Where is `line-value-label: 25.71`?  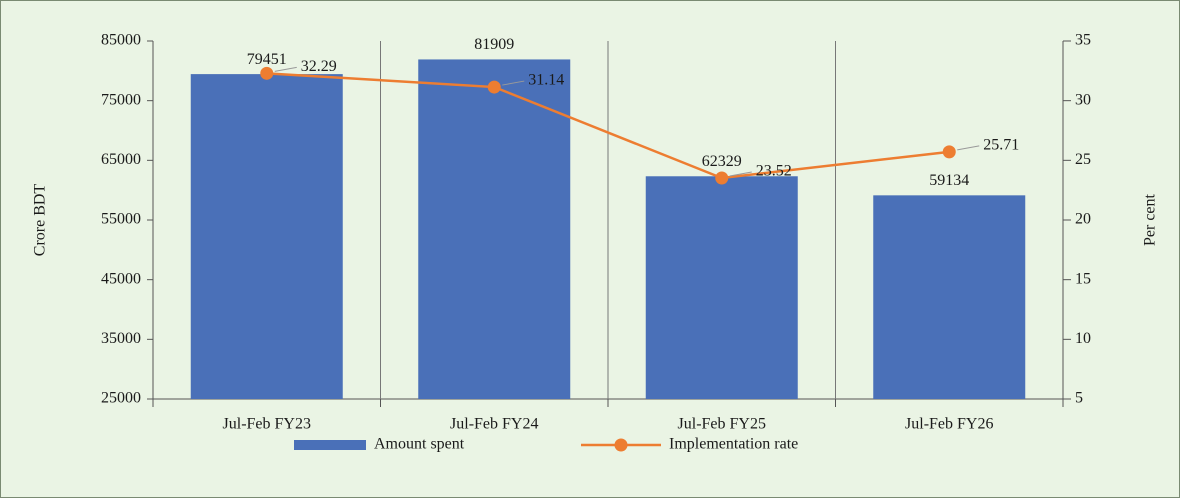 line-value-label: 25.71 is located at coordinates (1001, 145).